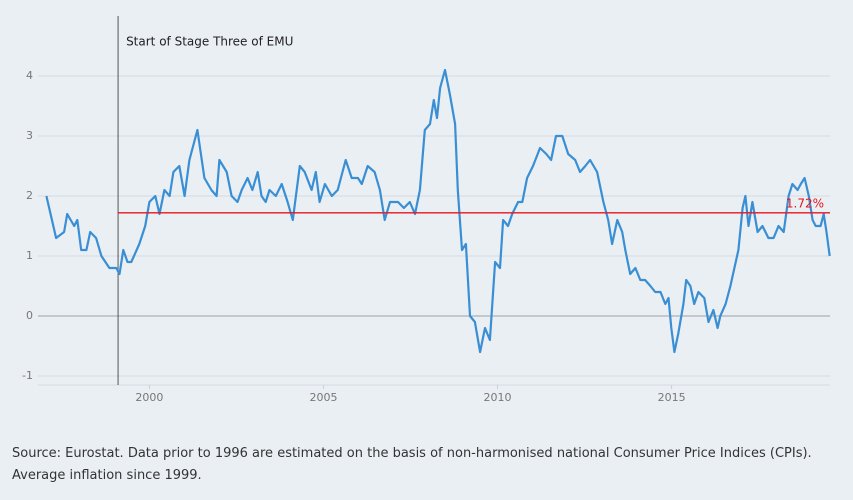  What do you see at coordinates (29, 75) in the screenshot?
I see `y-tick-label: 4` at bounding box center [29, 75].